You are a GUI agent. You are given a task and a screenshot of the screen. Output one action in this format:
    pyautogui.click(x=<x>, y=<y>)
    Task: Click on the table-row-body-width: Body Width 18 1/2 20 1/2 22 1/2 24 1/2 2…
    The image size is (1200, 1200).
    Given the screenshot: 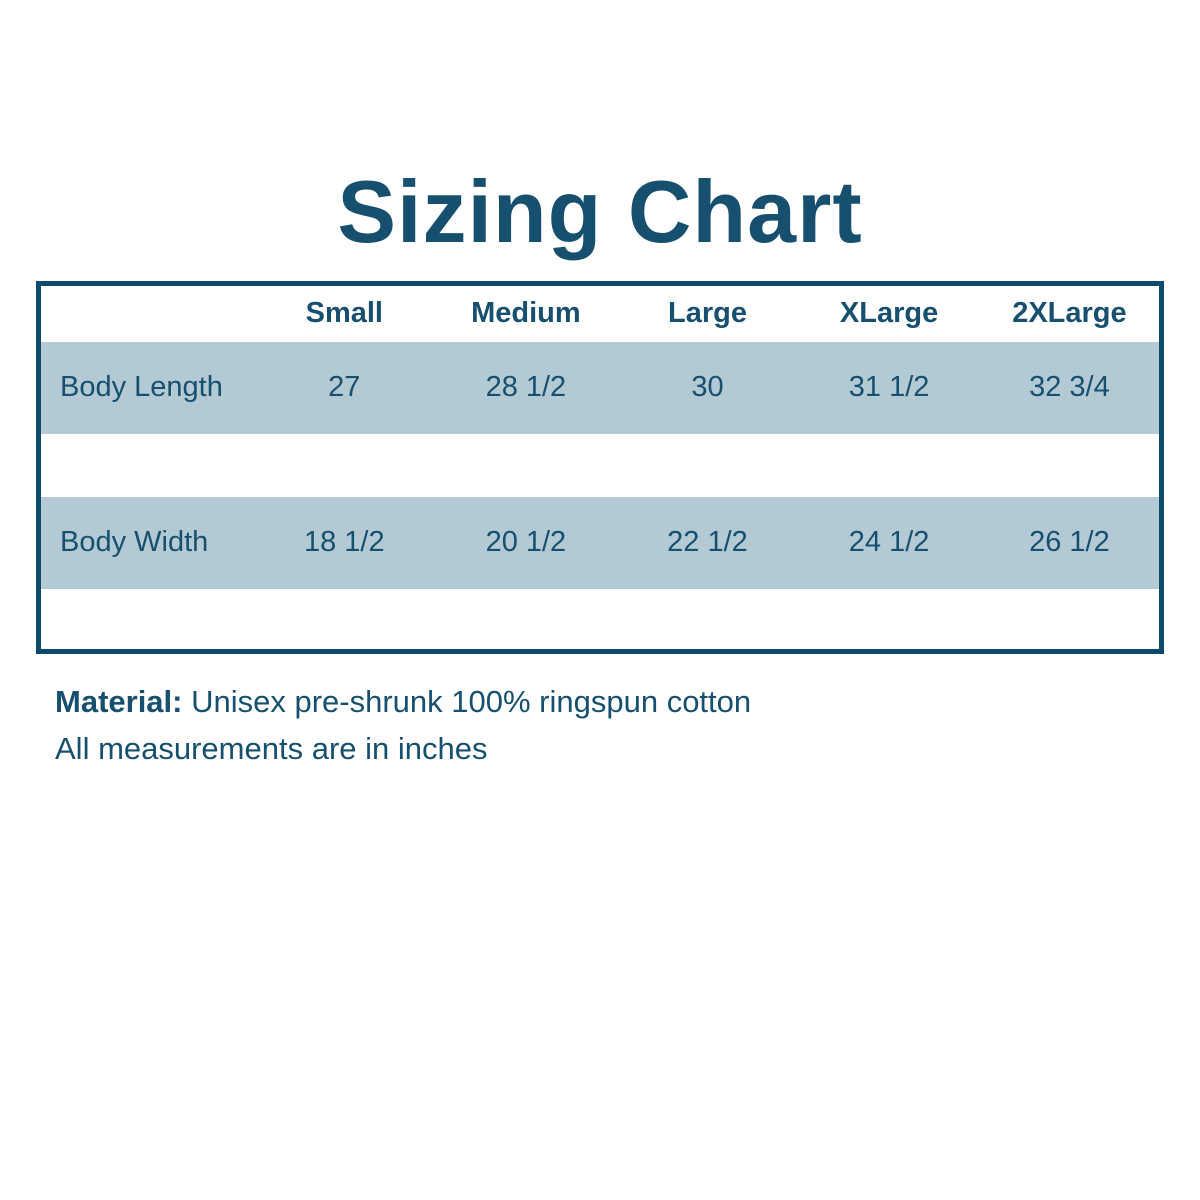 What is the action you would take?
    pyautogui.click(x=600, y=542)
    